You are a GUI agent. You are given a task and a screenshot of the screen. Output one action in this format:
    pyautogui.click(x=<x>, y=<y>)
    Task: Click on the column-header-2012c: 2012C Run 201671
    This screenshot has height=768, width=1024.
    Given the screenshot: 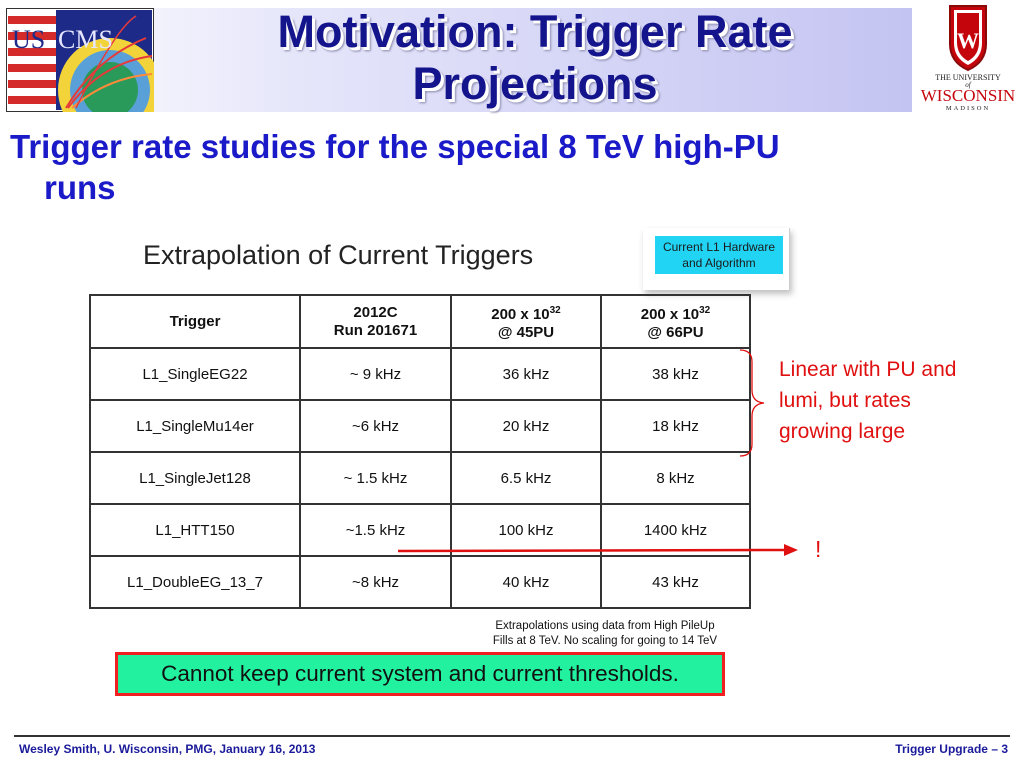 What is the action you would take?
    pyautogui.click(x=375, y=321)
    